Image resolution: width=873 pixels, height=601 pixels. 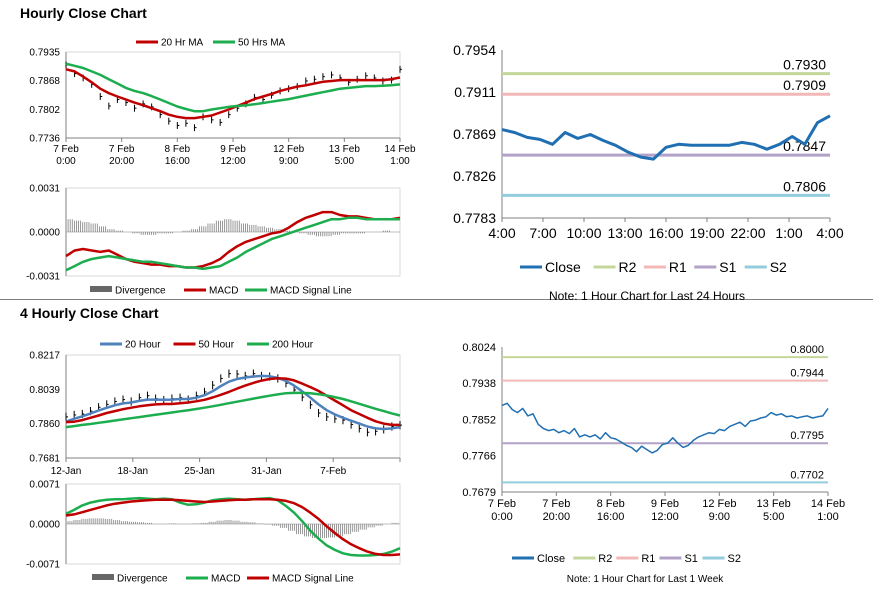 What do you see at coordinates (44, 485) in the screenshot?
I see `four-hourly-macd-ytick-label: 0.0071` at bounding box center [44, 485].